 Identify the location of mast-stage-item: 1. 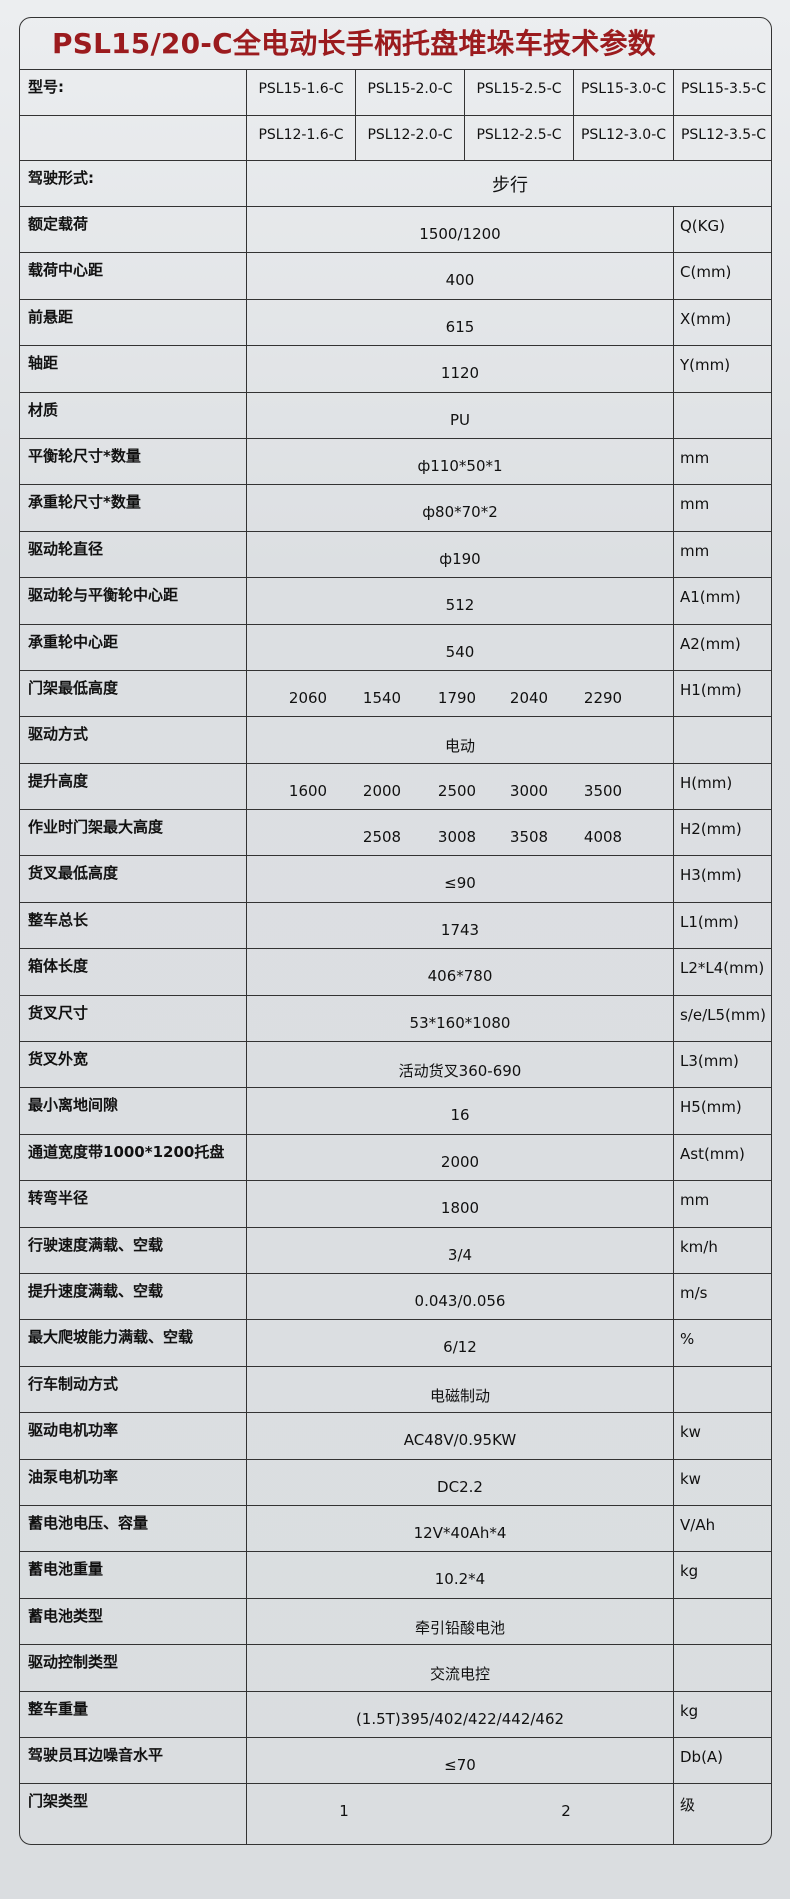
(344, 1811).